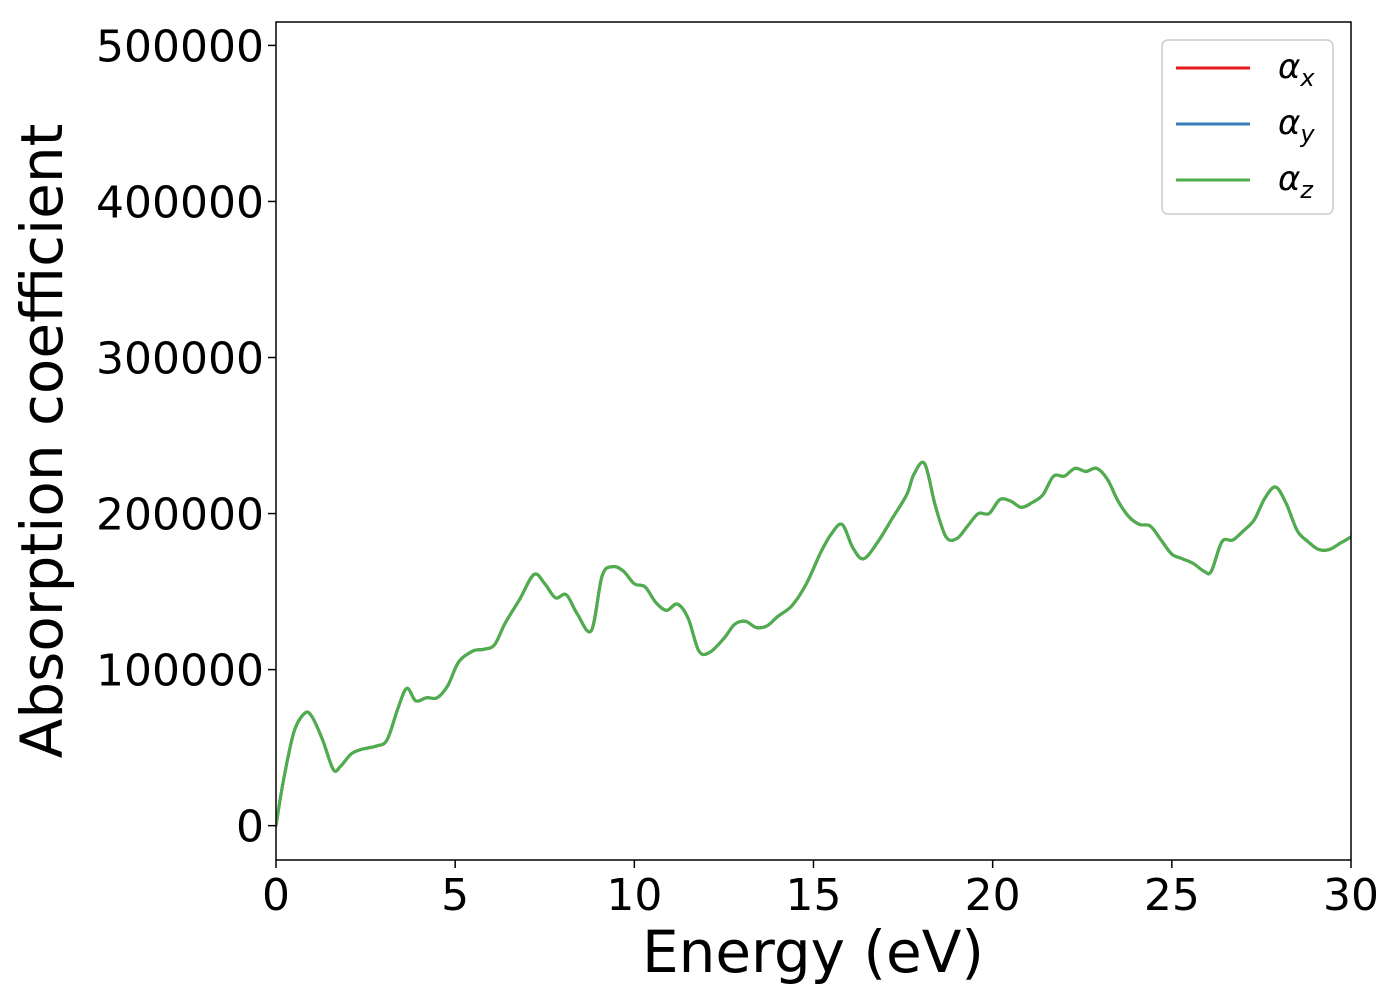 This screenshot has width=1400, height=1000. What do you see at coordinates (180, 202) in the screenshot?
I see `y-tick-label: 400000` at bounding box center [180, 202].